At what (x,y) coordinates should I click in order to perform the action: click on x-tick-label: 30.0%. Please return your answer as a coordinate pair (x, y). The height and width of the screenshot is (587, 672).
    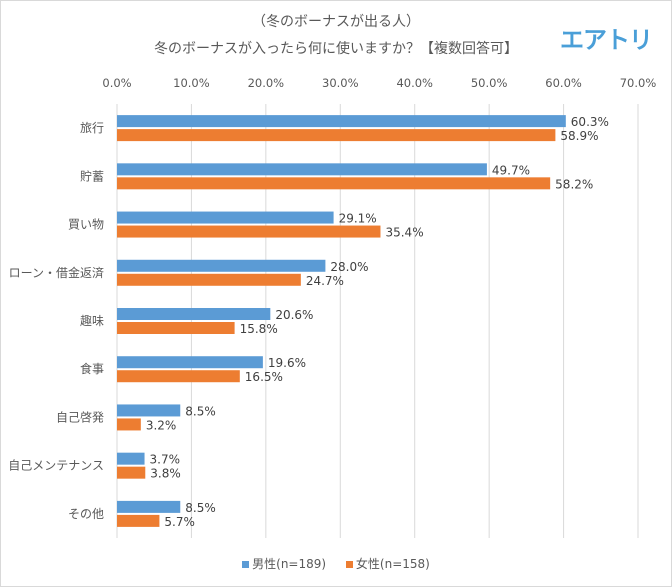
    Looking at the image, I should click on (340, 83).